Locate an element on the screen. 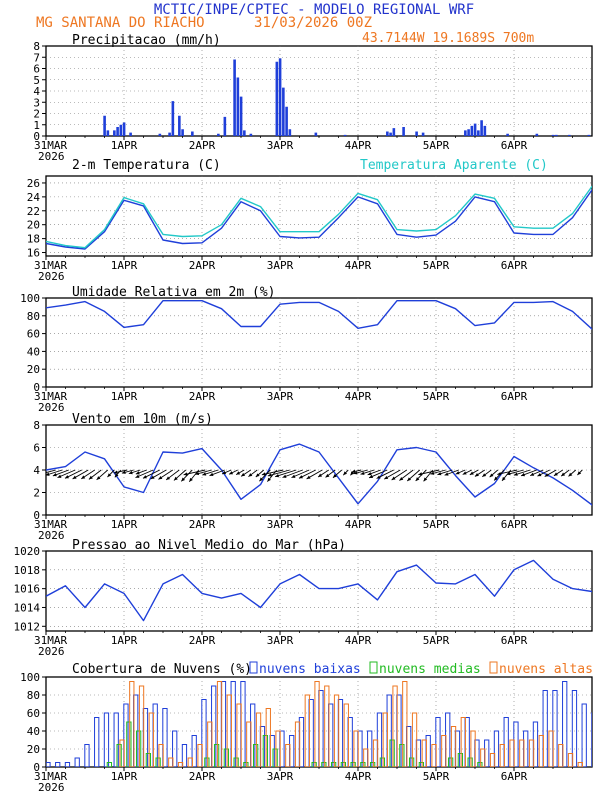 Image resolution: width=612 pixels, height=792 pixels. panel-title: Cobertura de Nuvens (%) is located at coordinates (162, 669).